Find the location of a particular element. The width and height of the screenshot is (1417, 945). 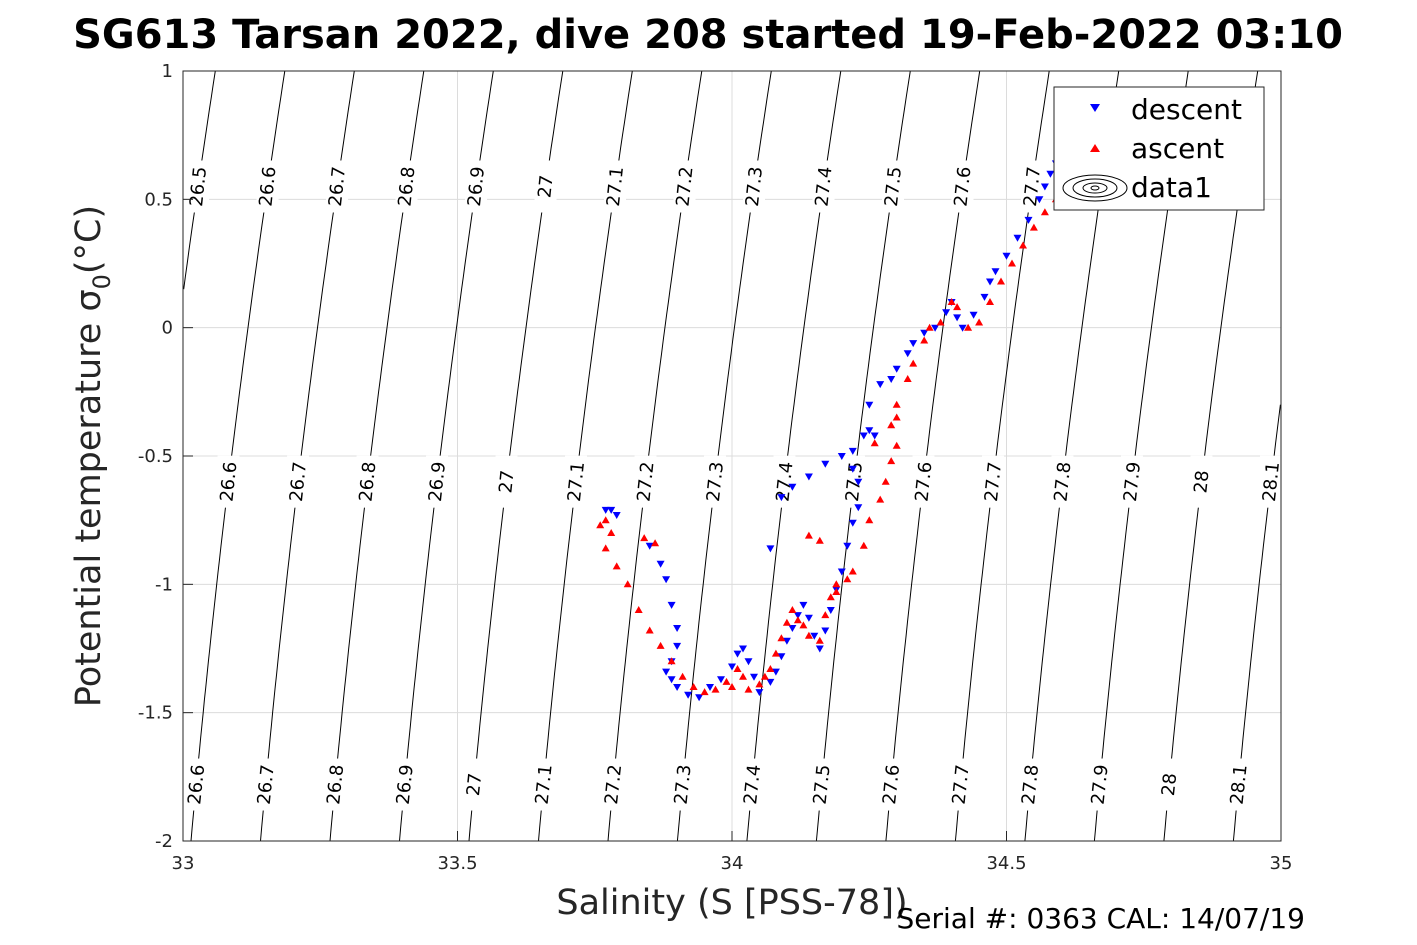

isopycnal-label: 28.1 is located at coordinates (1239, 785).